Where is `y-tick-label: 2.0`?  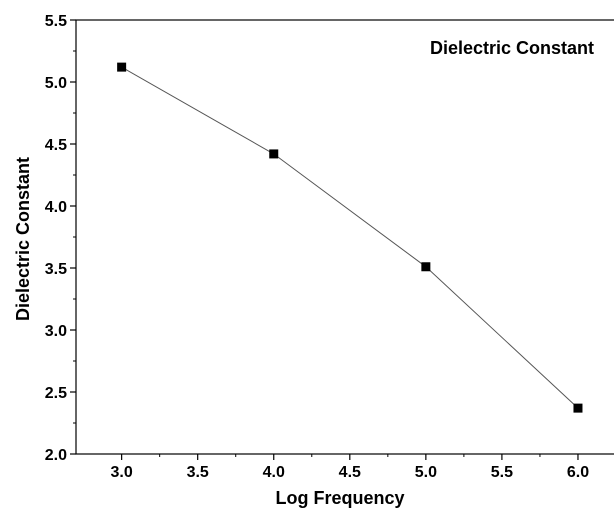
y-tick-label: 2.0 is located at coordinates (56, 455).